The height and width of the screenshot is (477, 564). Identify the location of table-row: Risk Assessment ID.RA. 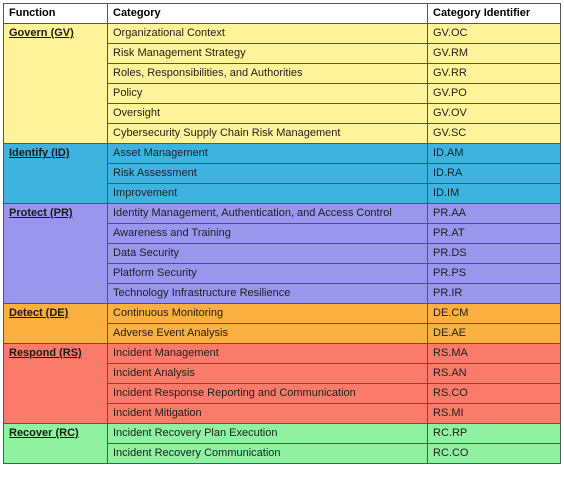
(282, 173).